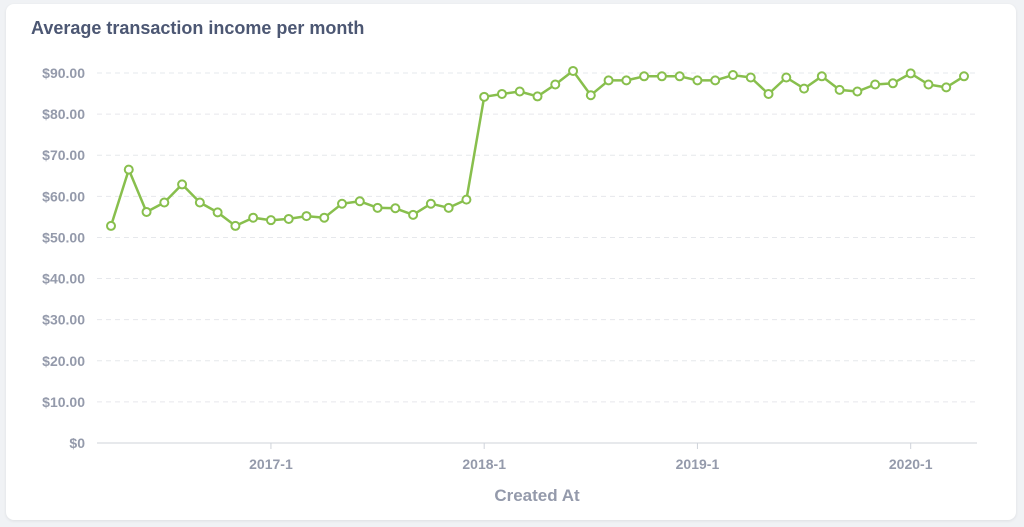 The height and width of the screenshot is (527, 1024). Describe the element at coordinates (591, 457) in the screenshot. I see `x-axis-ticks: 2017-1 2018-1 2019-1 2020-1` at that location.